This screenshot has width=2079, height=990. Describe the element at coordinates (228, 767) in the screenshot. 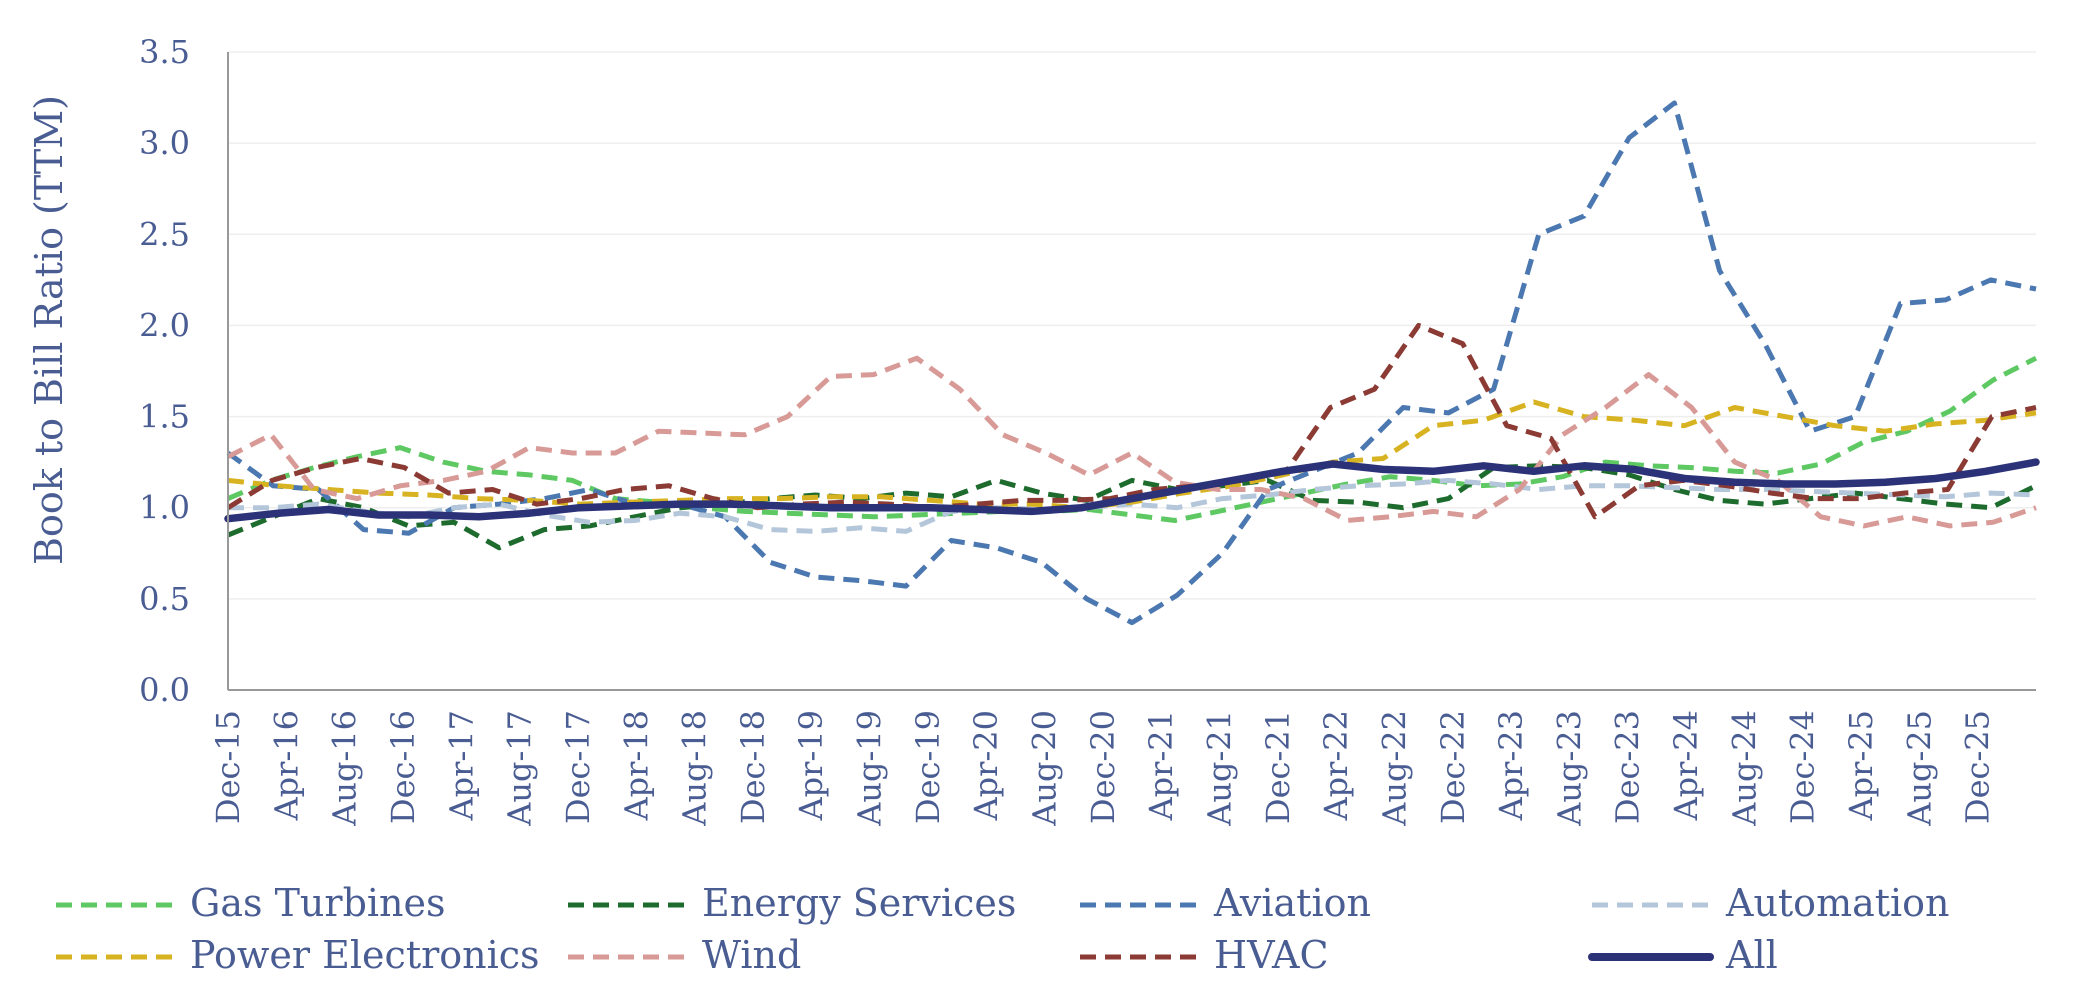

I see `x-tick-label: Dec-15` at that location.